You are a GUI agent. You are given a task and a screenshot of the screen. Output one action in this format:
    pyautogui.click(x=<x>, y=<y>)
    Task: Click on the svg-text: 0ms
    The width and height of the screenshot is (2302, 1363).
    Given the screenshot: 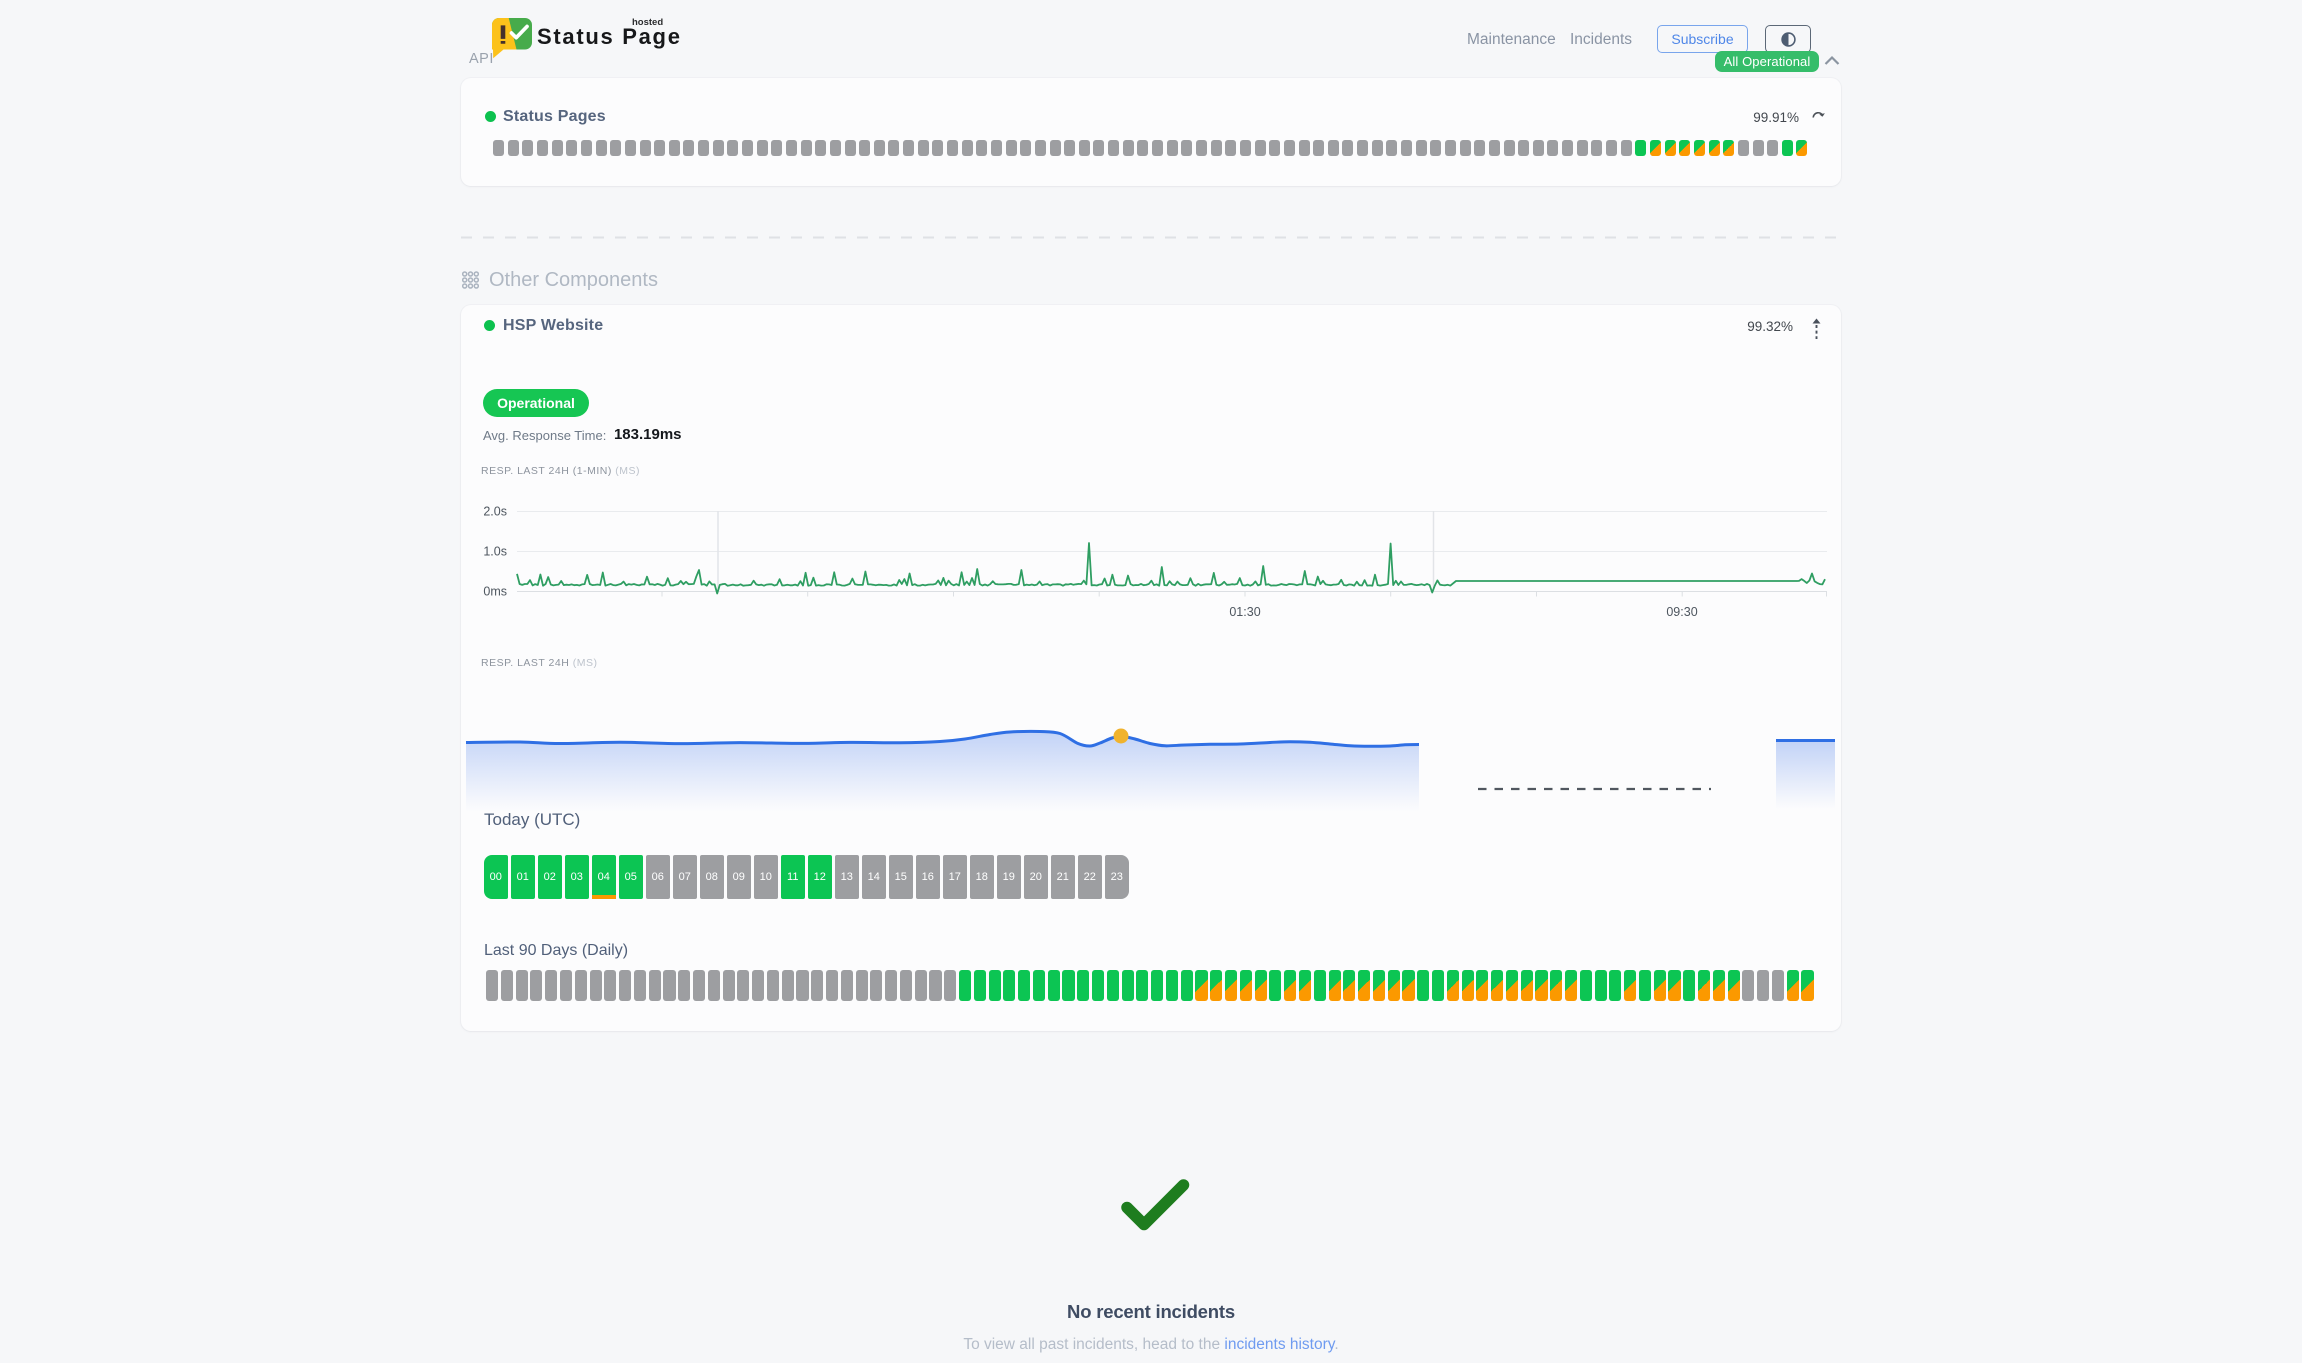 What is the action you would take?
    pyautogui.click(x=495, y=592)
    